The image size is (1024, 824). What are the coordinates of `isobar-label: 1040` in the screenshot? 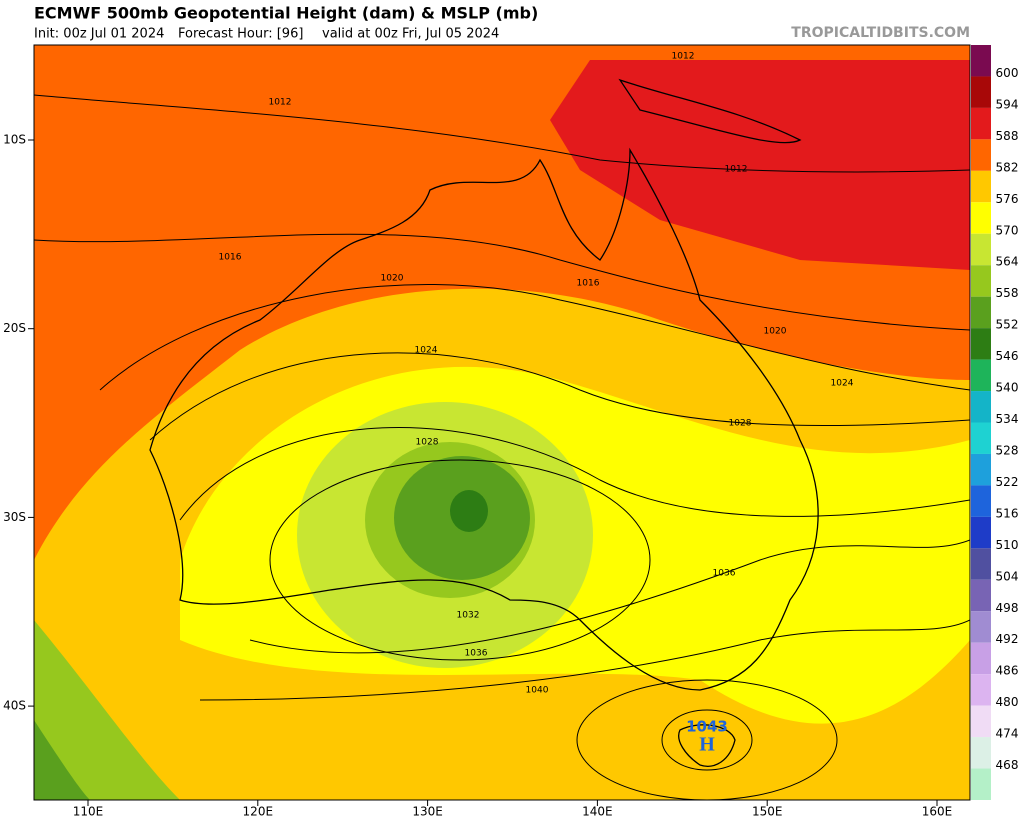 It's located at (537, 691).